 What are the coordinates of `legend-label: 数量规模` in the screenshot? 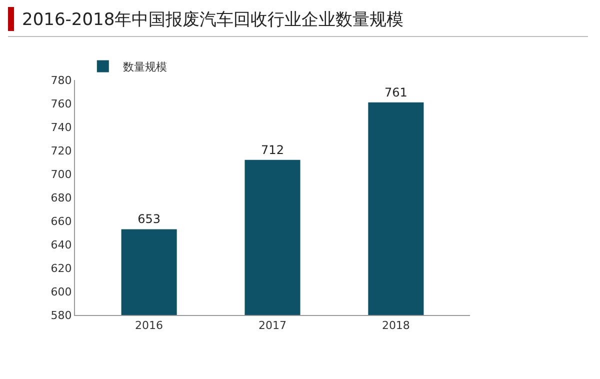 It's located at (144, 67).